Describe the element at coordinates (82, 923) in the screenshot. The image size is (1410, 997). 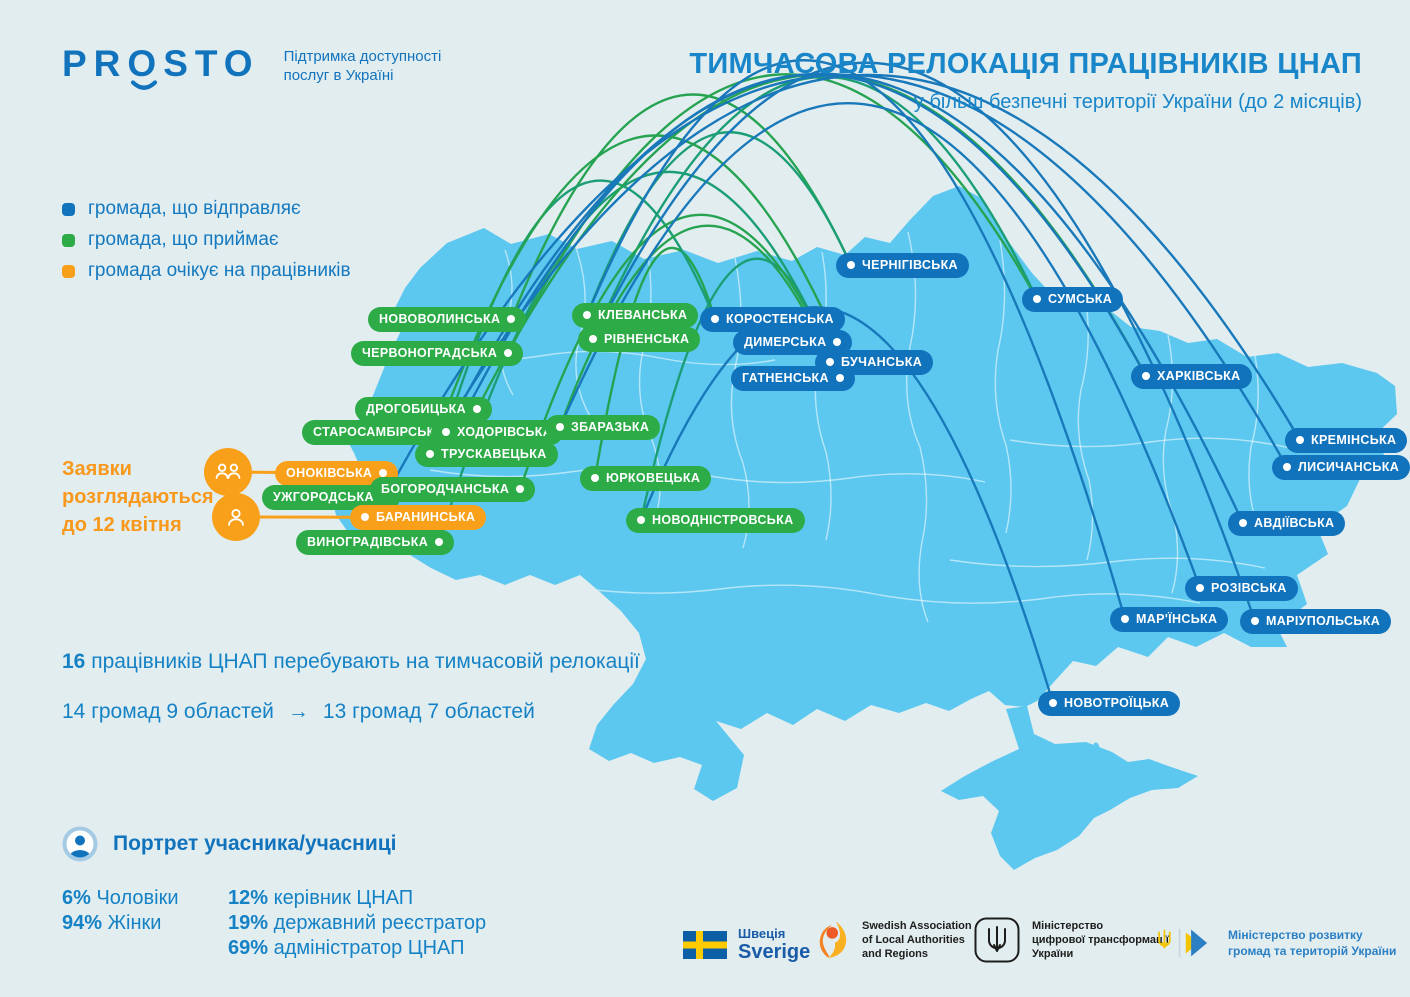
I see `stat-value: 94%` at that location.